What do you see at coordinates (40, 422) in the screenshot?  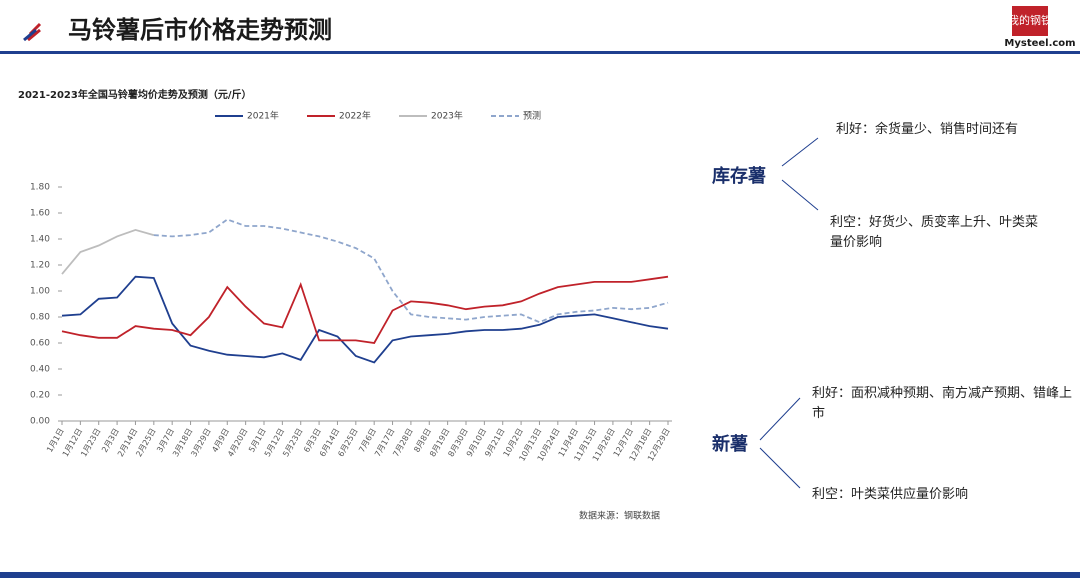 I see `y-tick-label: 0.00` at bounding box center [40, 422].